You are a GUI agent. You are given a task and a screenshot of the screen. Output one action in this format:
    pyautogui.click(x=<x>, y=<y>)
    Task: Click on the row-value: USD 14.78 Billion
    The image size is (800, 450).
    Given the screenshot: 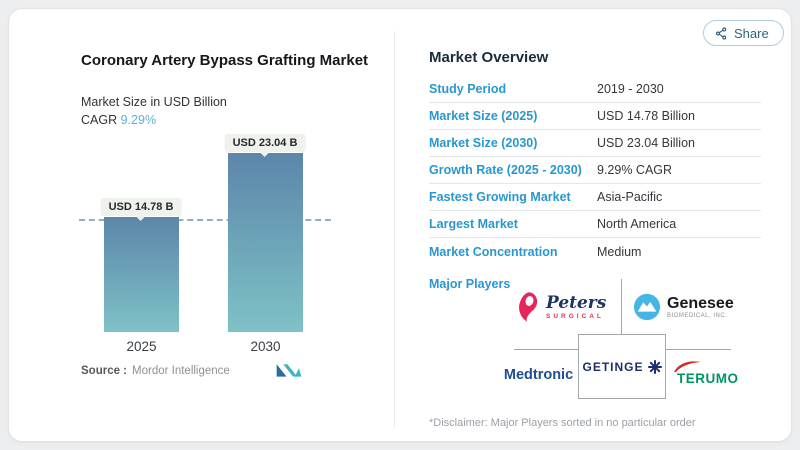 What is the action you would take?
    pyautogui.click(x=646, y=116)
    